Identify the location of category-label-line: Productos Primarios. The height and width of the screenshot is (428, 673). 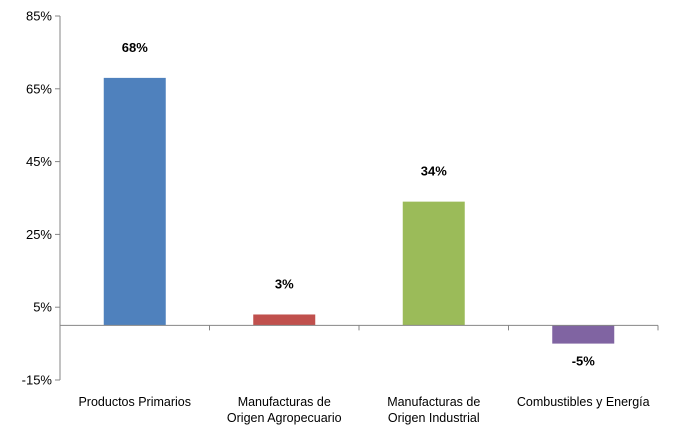
(134, 402).